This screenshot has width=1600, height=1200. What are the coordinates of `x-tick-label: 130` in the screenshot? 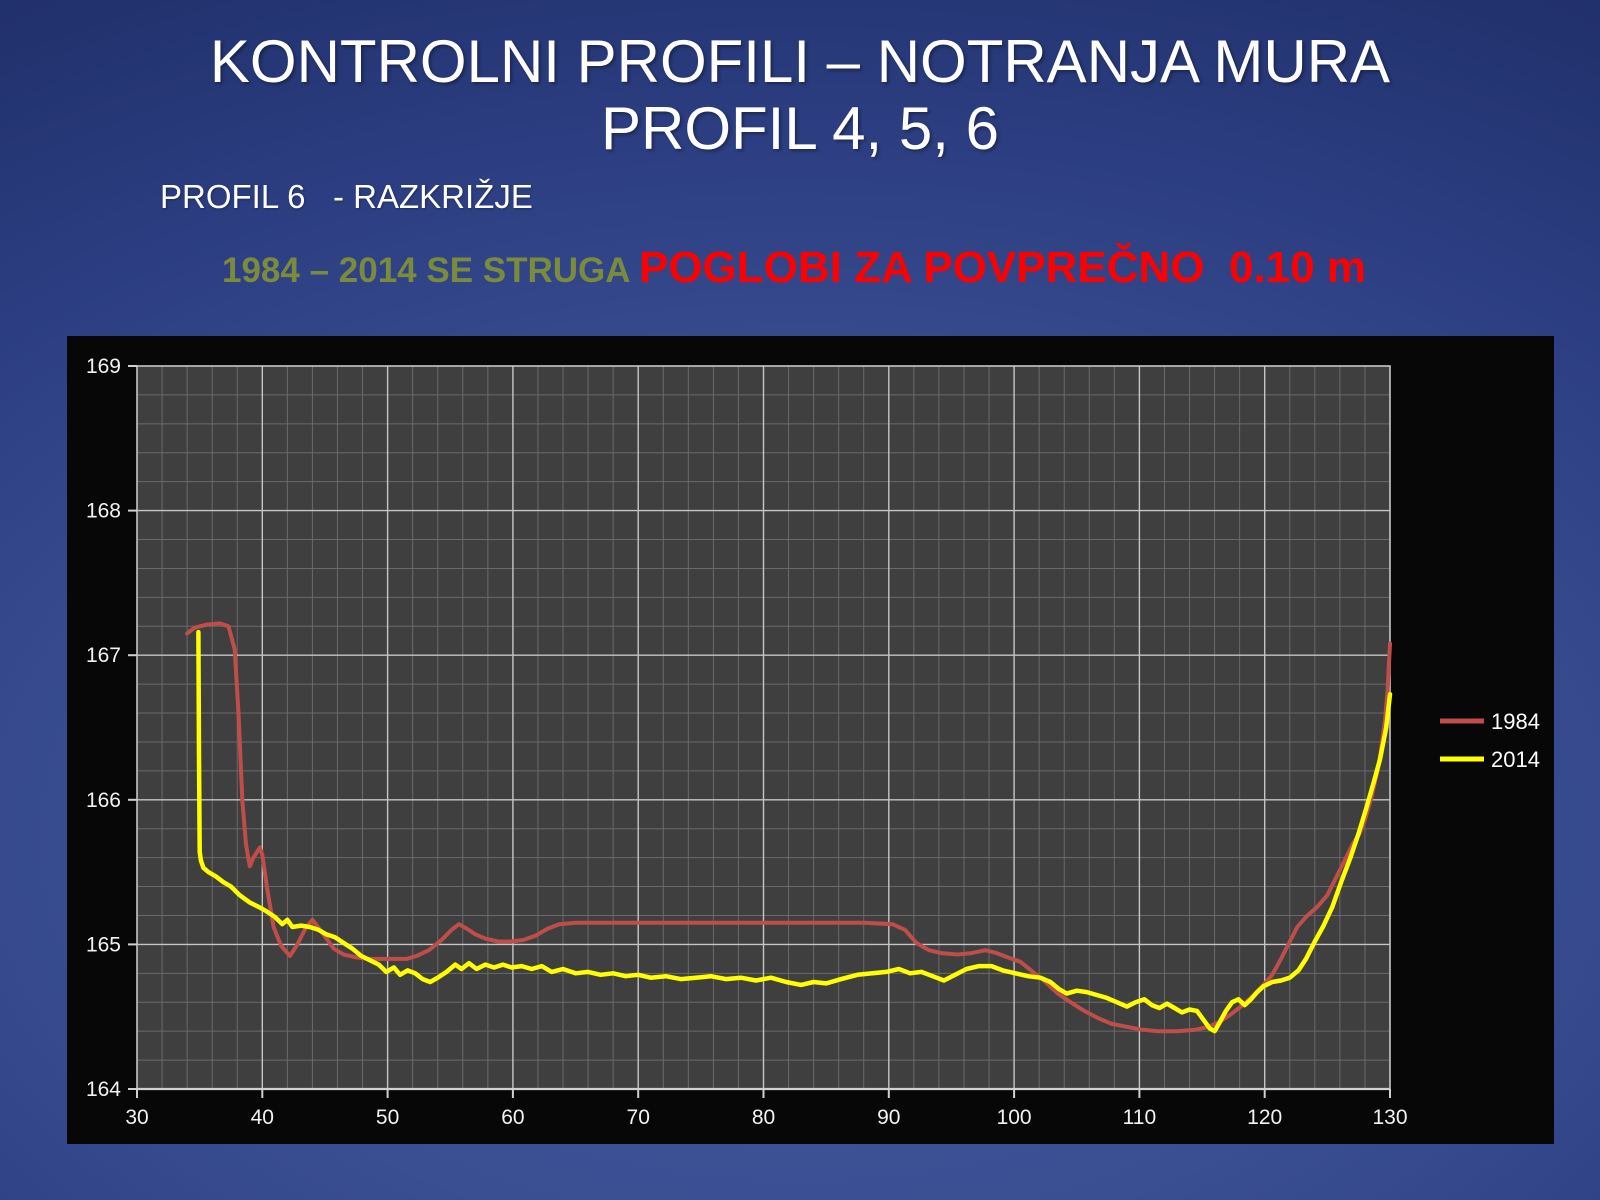 It's located at (1389, 1117).